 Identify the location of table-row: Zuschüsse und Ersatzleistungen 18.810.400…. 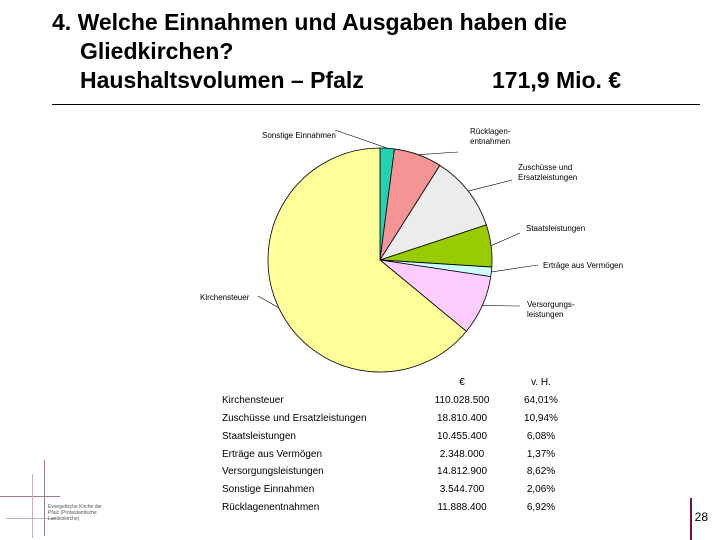
(399, 419).